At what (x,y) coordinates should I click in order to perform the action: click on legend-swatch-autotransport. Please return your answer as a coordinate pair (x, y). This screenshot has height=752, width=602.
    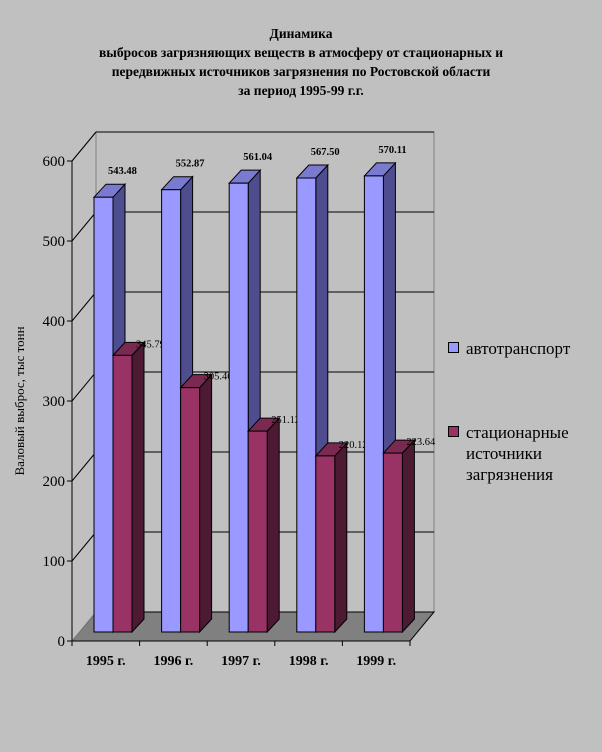
    Looking at the image, I should click on (453, 347).